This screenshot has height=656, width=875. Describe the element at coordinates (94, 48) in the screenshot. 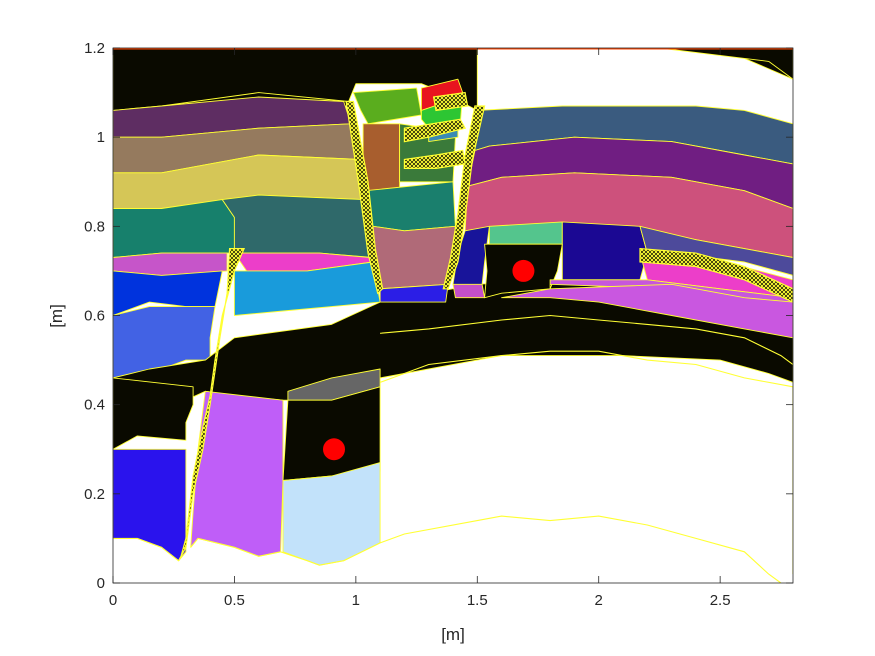

I see `y-tick-label: 1.2` at that location.